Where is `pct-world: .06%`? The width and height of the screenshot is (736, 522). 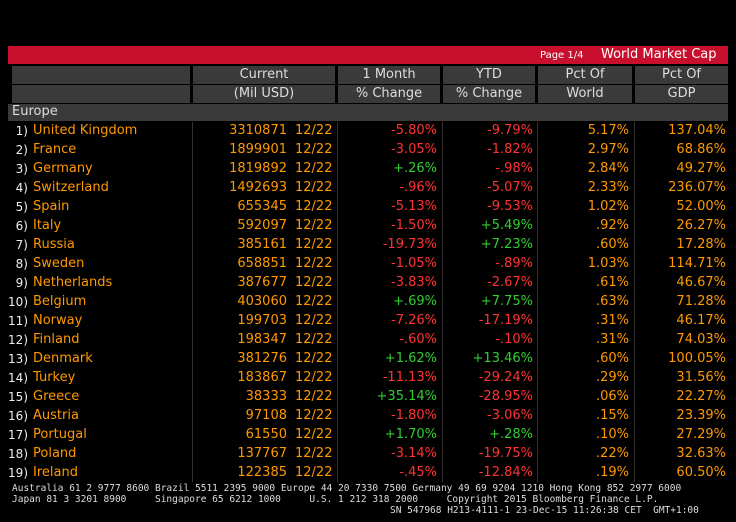 pct-world: .06% is located at coordinates (612, 396).